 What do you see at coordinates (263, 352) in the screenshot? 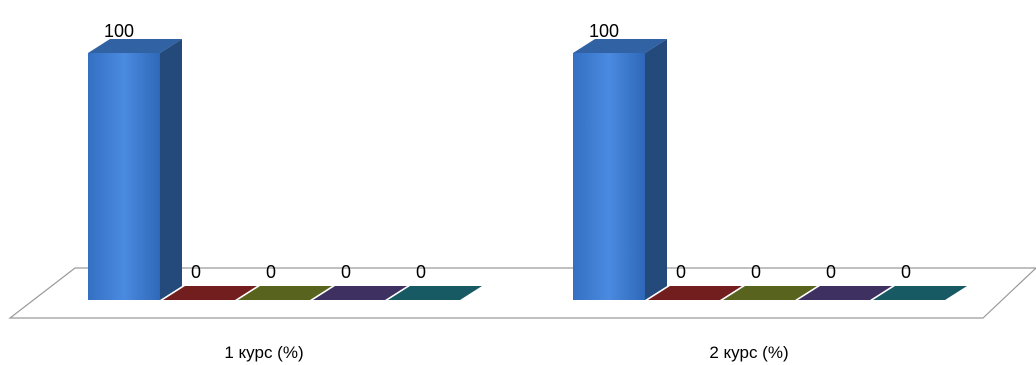
I see `category-label: 1 курс (%)` at bounding box center [263, 352].